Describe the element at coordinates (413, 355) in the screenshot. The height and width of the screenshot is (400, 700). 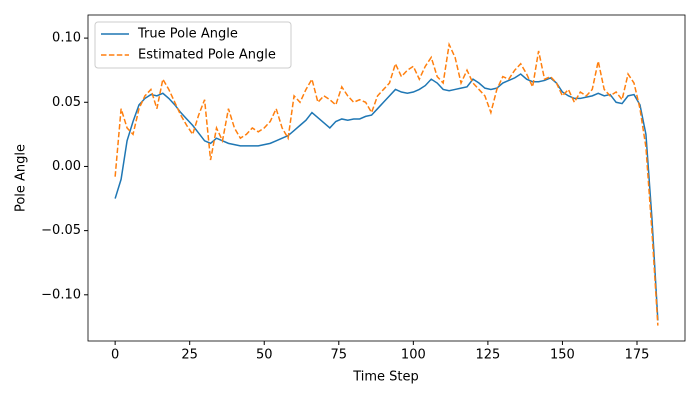
I see `x-tick-label: 100` at that location.